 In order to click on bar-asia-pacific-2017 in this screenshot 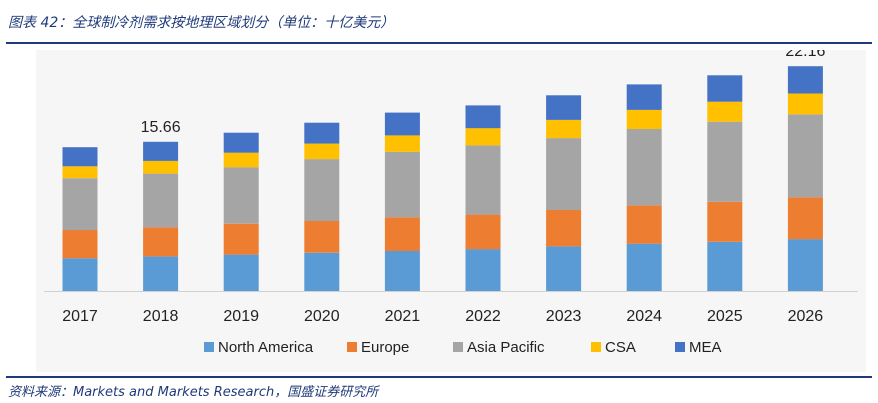, I will do `click(80, 204)`.